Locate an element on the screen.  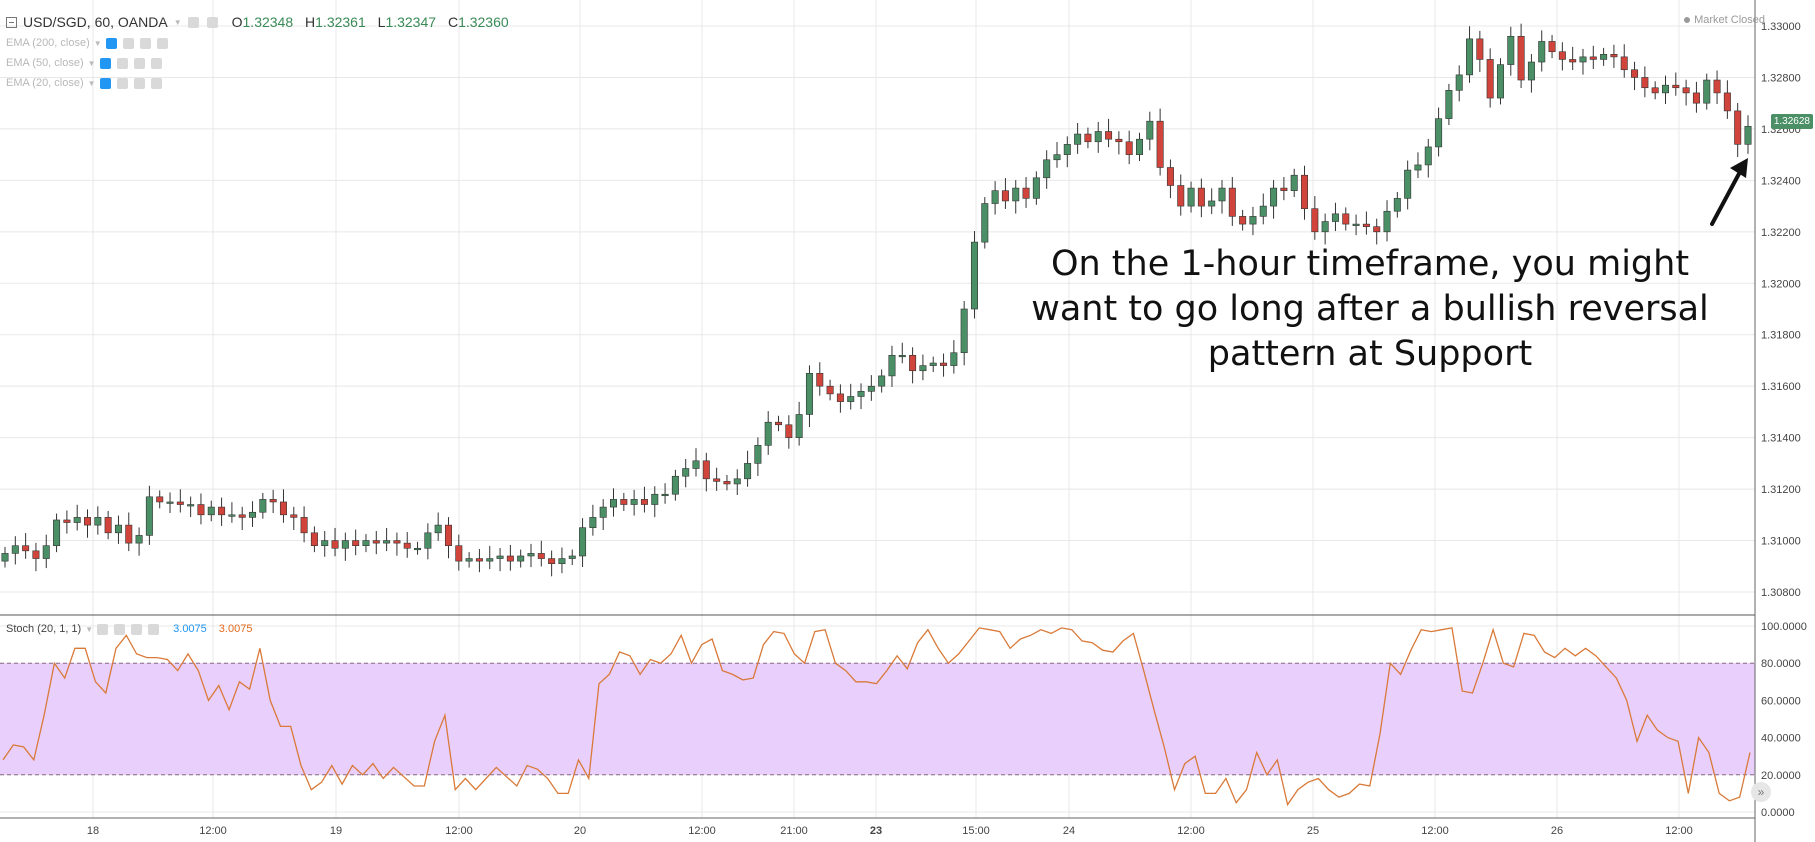
price-tick-label: 1.31200 is located at coordinates (1781, 490).